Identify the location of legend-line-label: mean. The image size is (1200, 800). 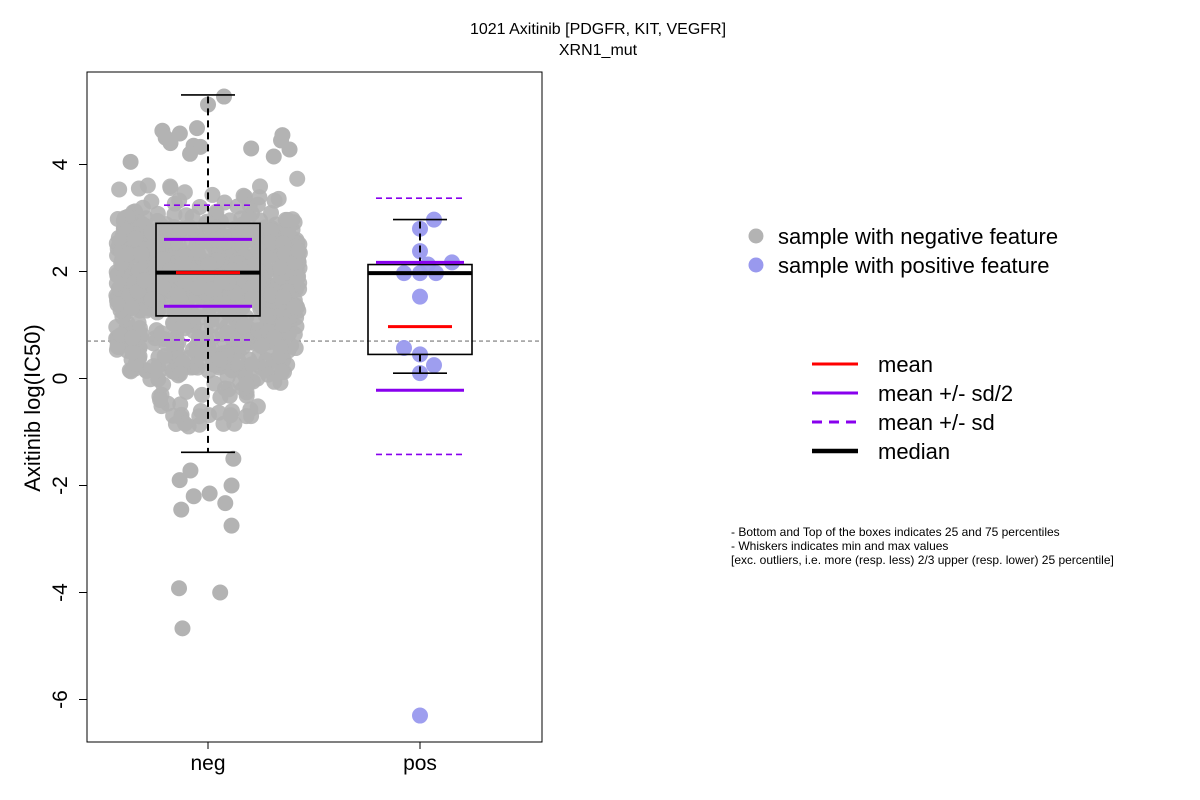
(905, 364).